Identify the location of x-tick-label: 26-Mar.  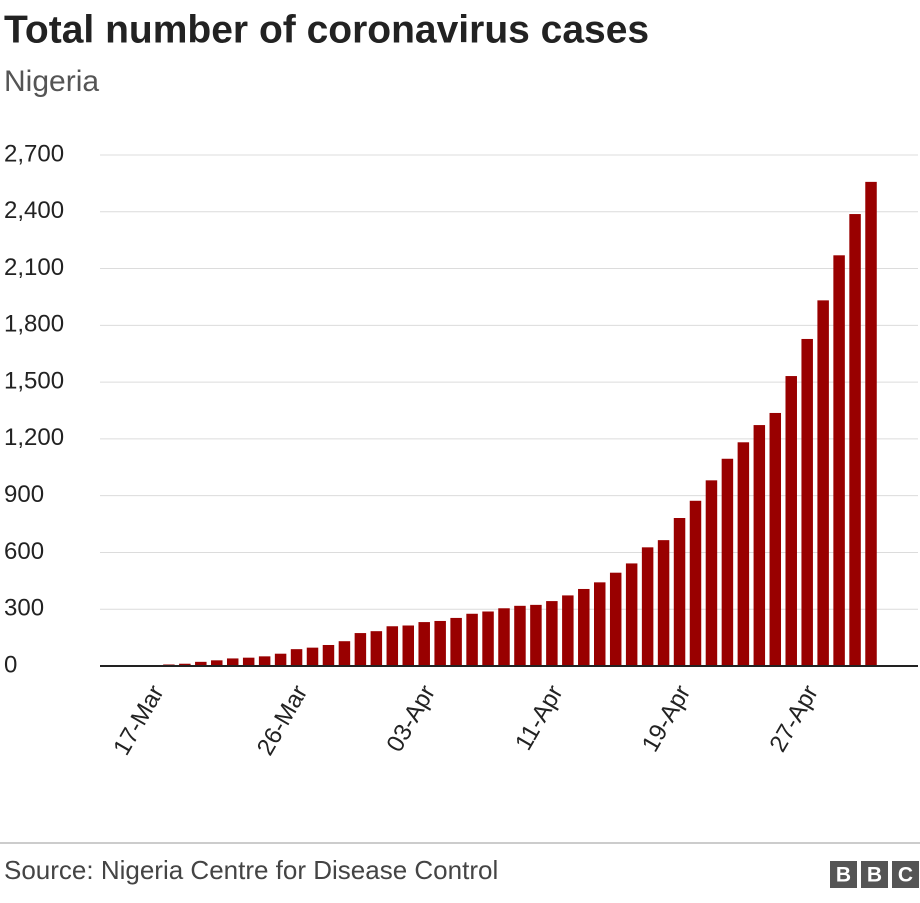
(282, 720).